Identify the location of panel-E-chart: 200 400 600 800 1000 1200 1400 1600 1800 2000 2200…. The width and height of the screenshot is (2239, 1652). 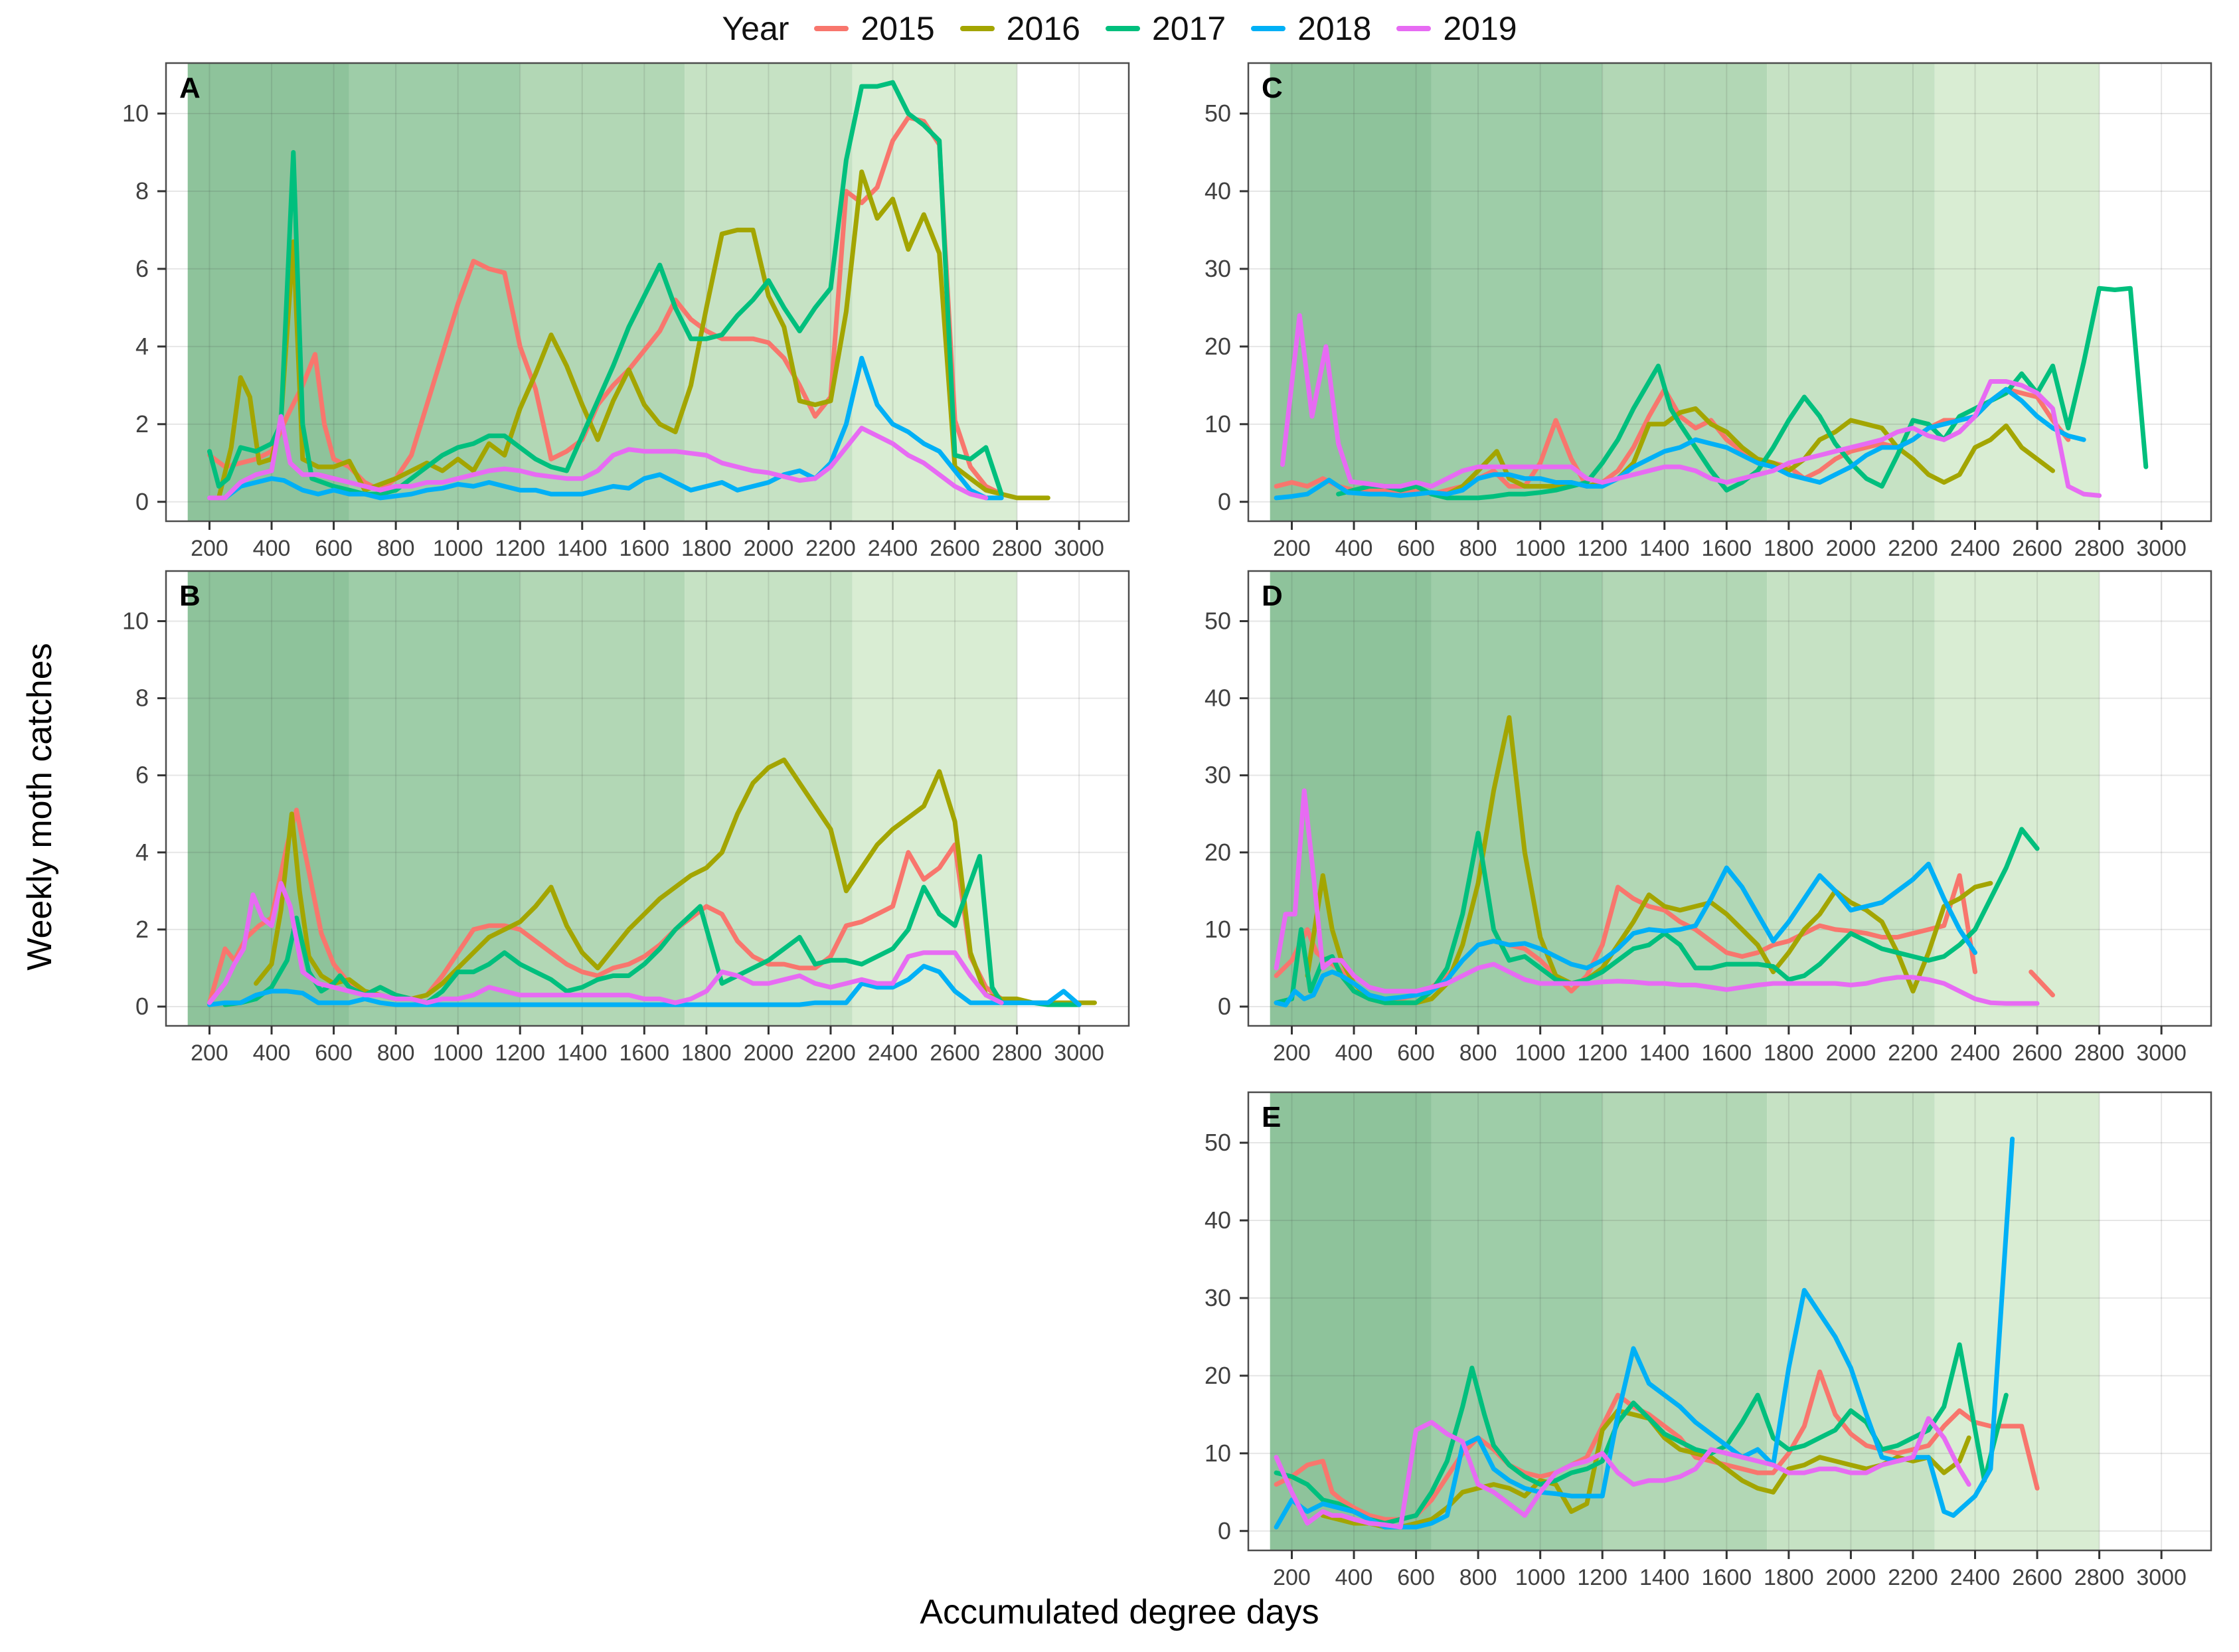
(1708, 1340).